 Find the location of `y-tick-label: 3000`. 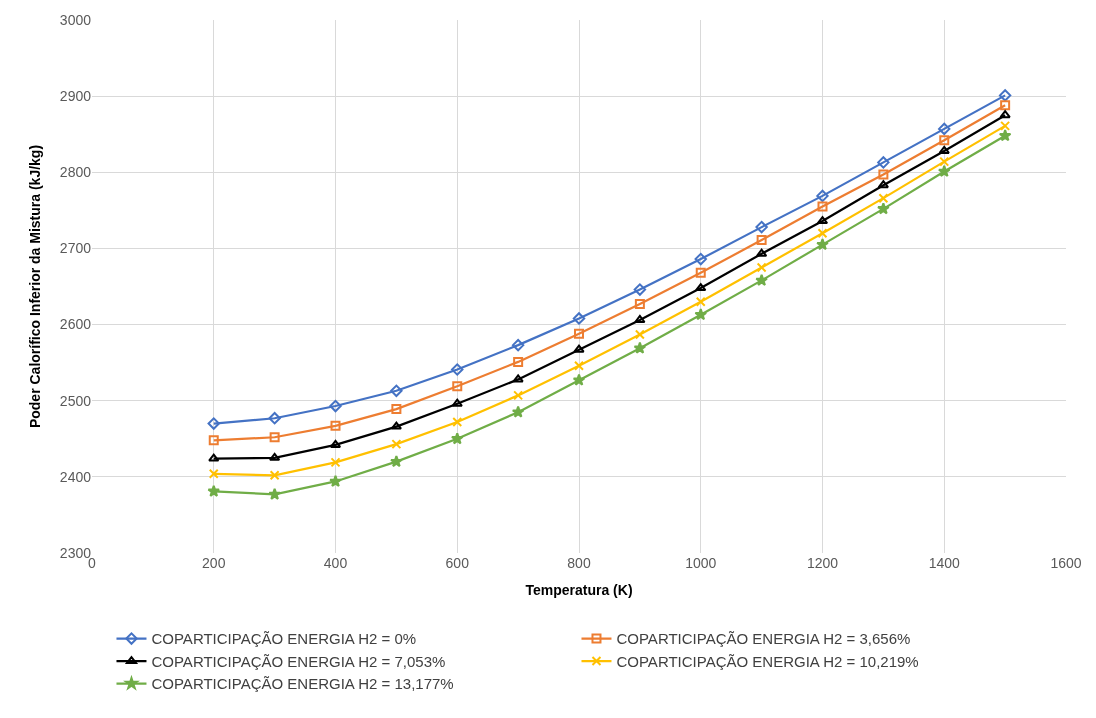

y-tick-label: 3000 is located at coordinates (75, 19).